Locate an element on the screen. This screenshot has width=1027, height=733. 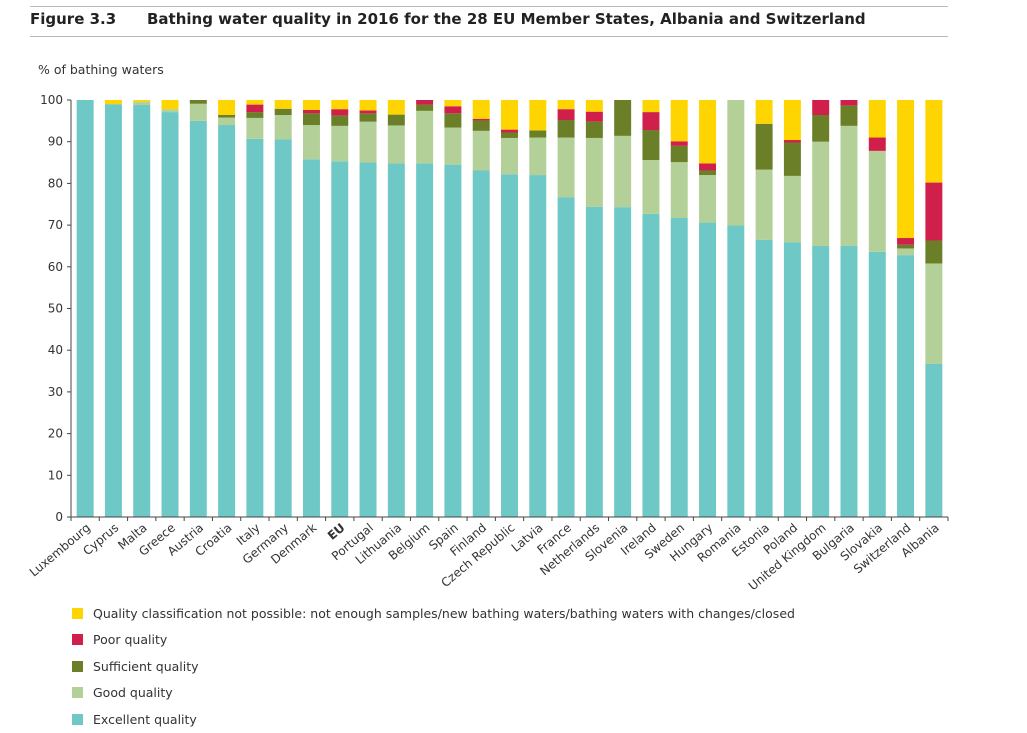
legend-item-poor: Poor quality is located at coordinates (433, 640).